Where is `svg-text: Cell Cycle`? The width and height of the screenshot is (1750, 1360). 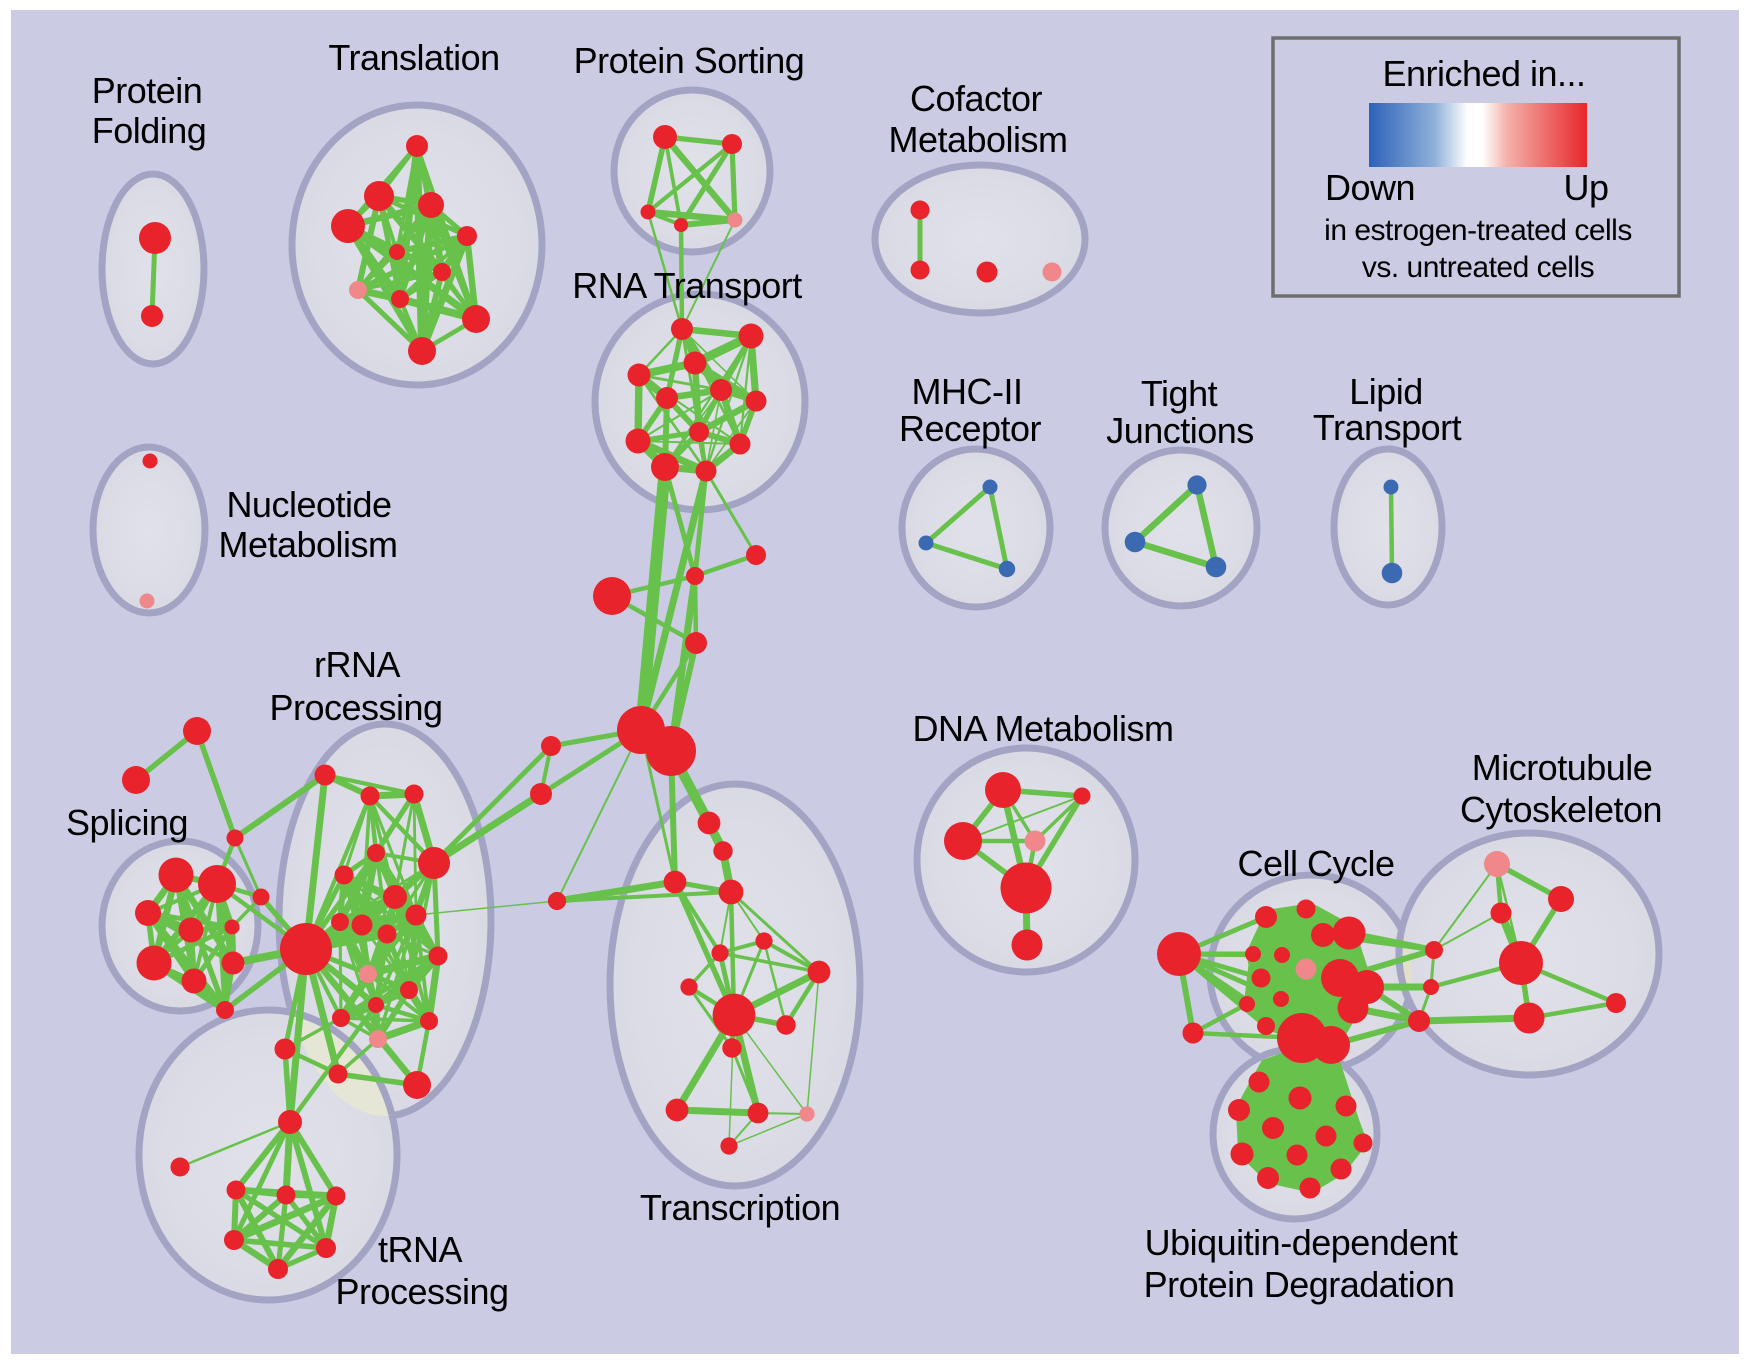 svg-text: Cell Cycle is located at coordinates (1315, 863).